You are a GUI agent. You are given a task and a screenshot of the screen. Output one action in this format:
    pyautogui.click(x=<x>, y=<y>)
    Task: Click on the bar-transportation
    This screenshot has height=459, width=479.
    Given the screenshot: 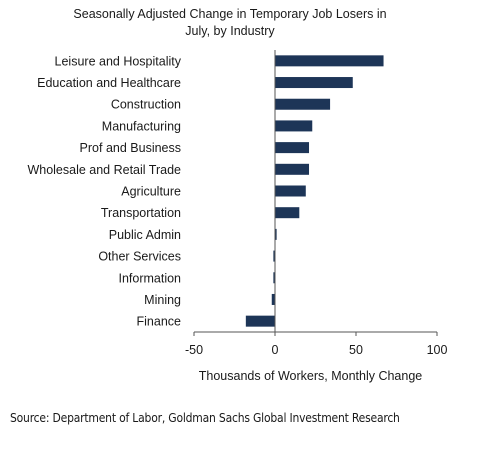 What is the action you would take?
    pyautogui.click(x=287, y=213)
    